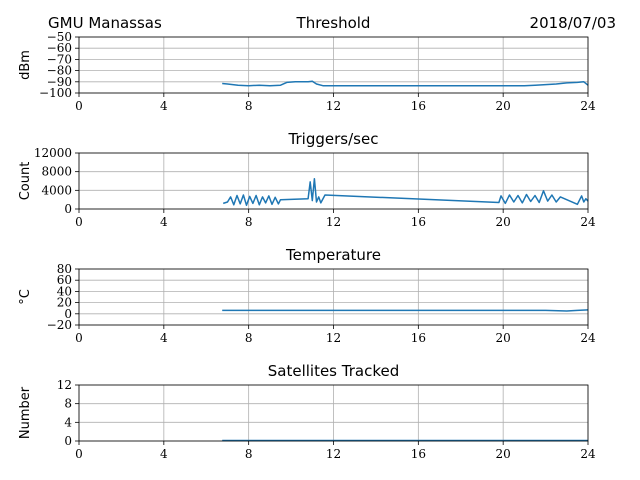  I want to click on y-tick-label: 60, so click(64, 280).